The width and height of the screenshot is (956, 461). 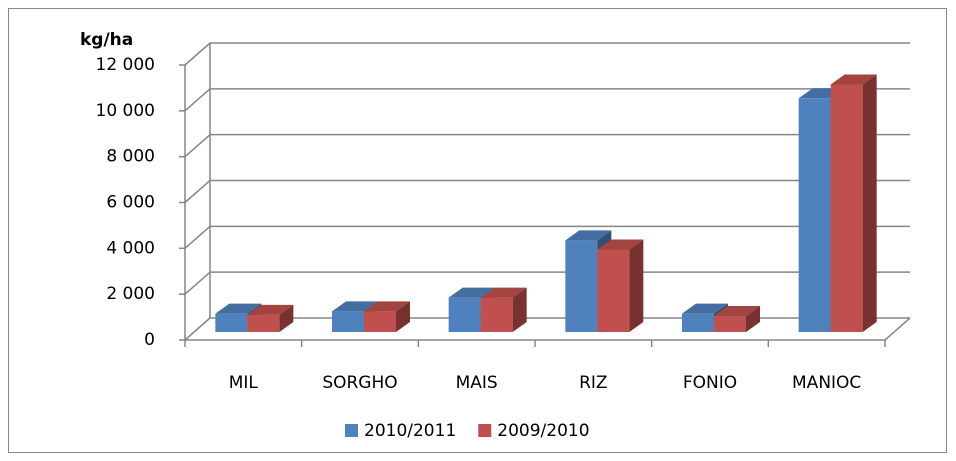 I want to click on x-tick-label: MIL, so click(x=244, y=383).